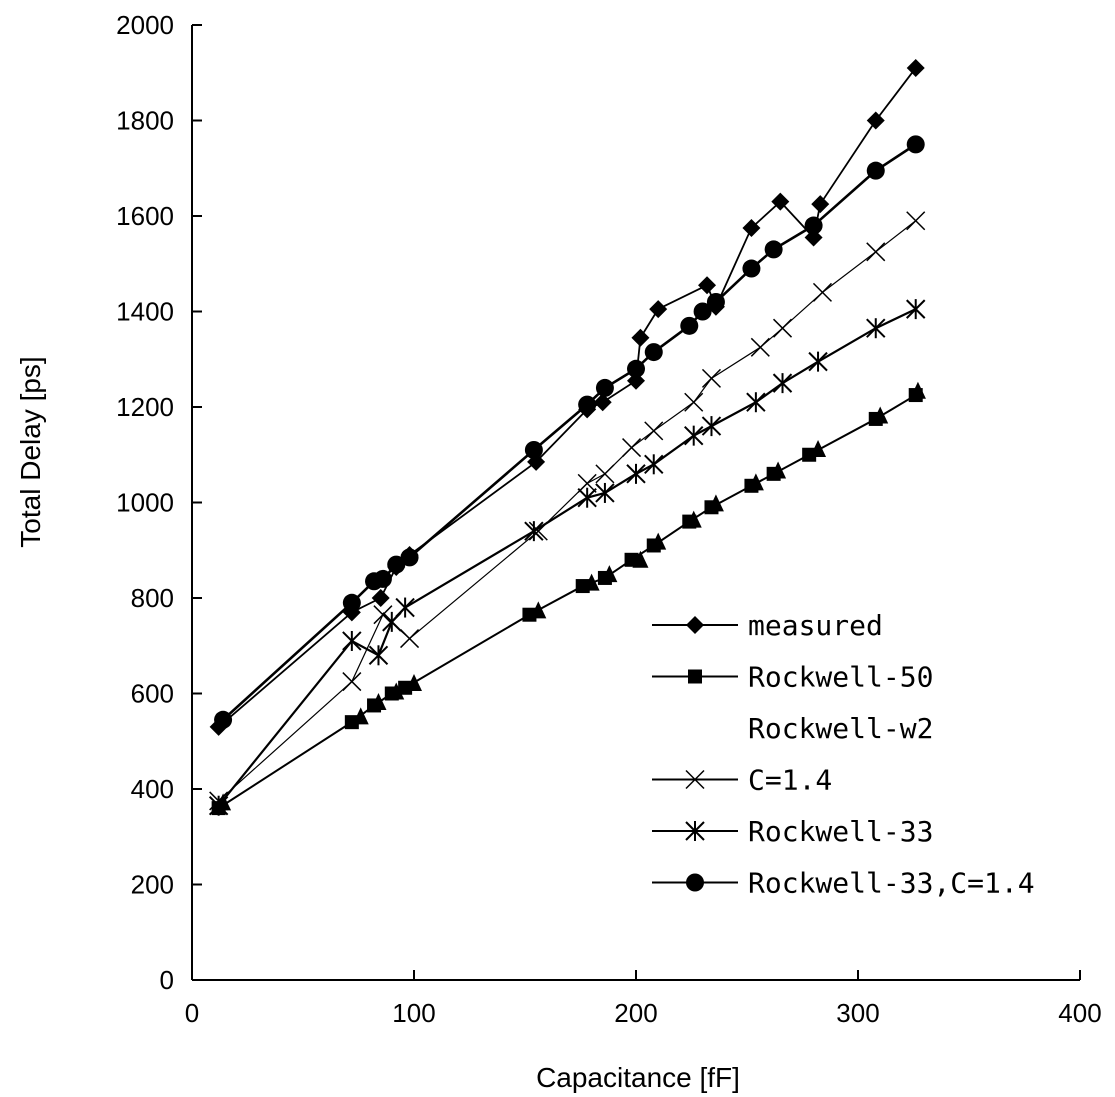  Describe the element at coordinates (815, 625) in the screenshot. I see `legend-label-0: measured` at that location.